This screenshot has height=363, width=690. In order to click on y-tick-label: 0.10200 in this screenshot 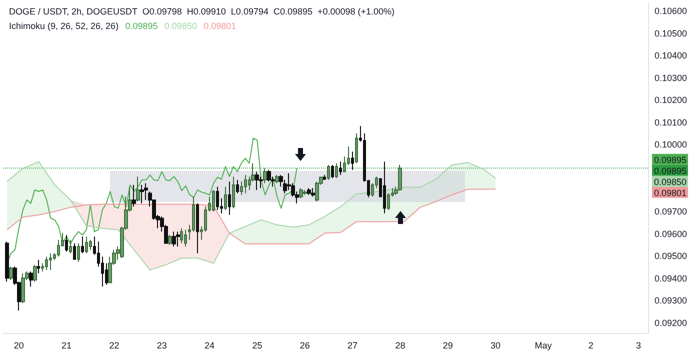, I will do `click(671, 100)`.